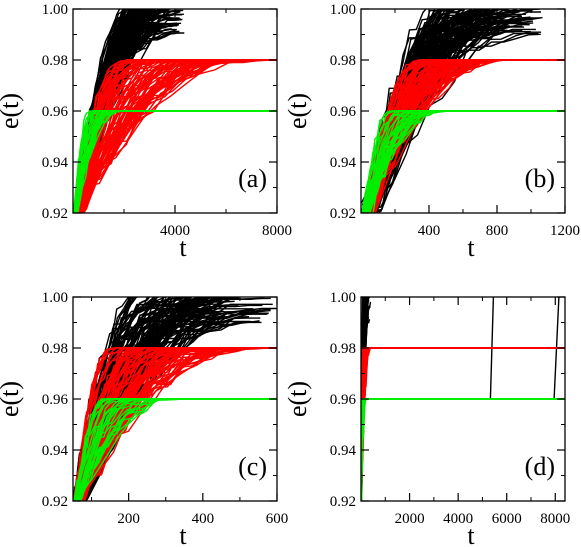 This screenshot has width=581, height=547. Describe the element at coordinates (540, 466) in the screenshot. I see `panel-label: (d)` at that location.